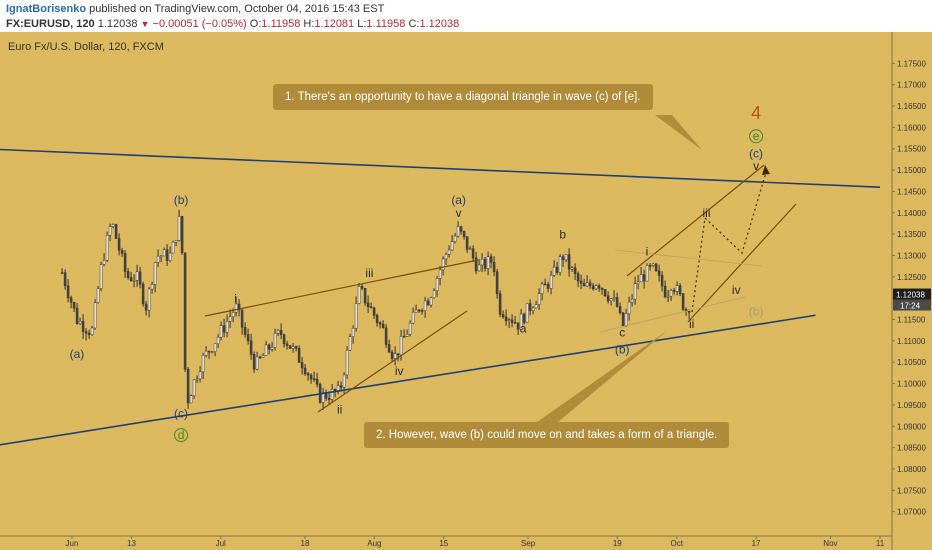 This screenshot has height=550, width=932. Describe the element at coordinates (911, 341) in the screenshot. I see `price-tick-label: 1.11000` at that location.